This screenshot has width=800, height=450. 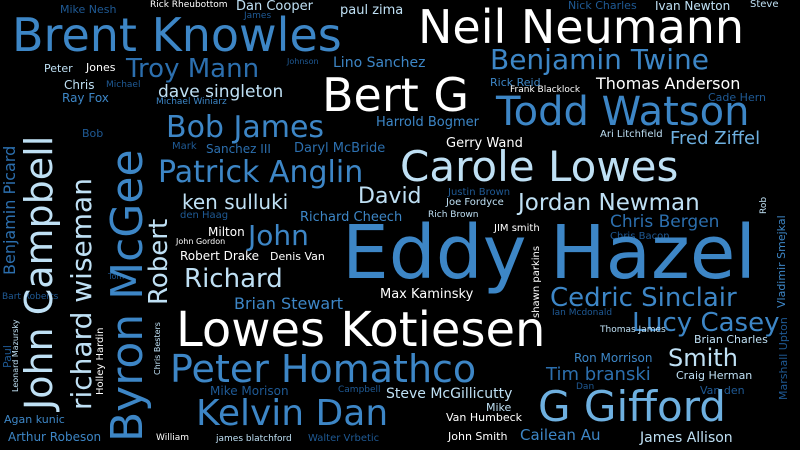 I want to click on word-james-blatchford: james blatchford, so click(x=254, y=439).